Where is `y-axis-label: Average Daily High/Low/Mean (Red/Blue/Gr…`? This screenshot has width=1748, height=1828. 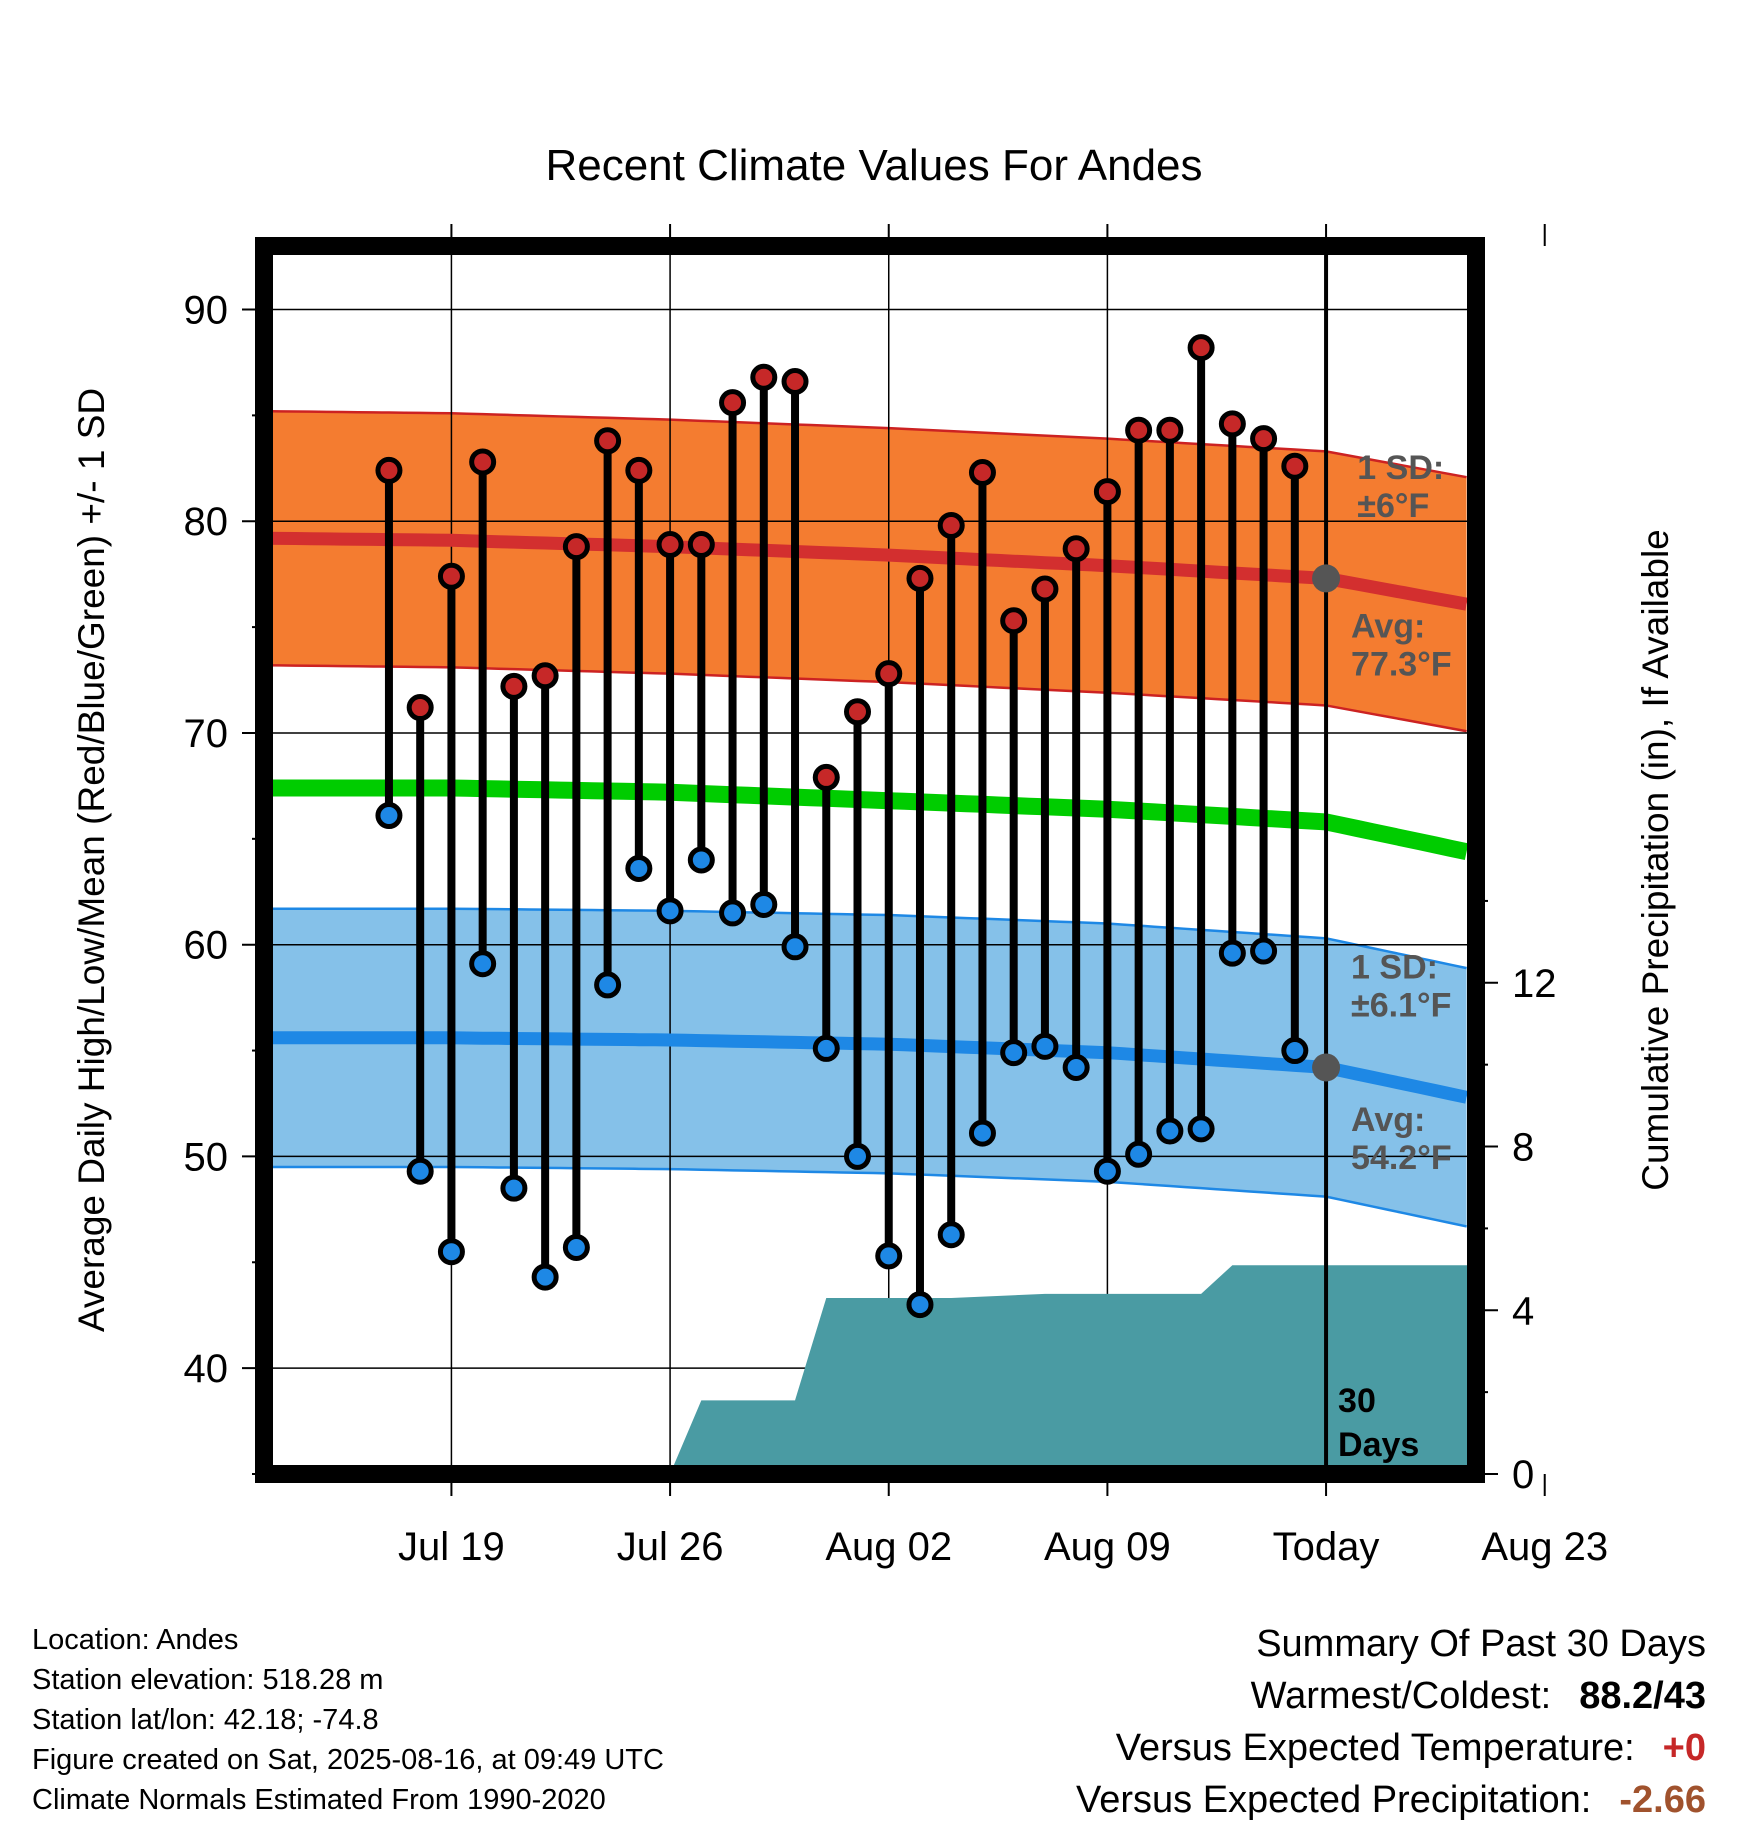
y-axis-label: Average Daily High/Low/Mean (Red/Blue/Gr… is located at coordinates (91, 860).